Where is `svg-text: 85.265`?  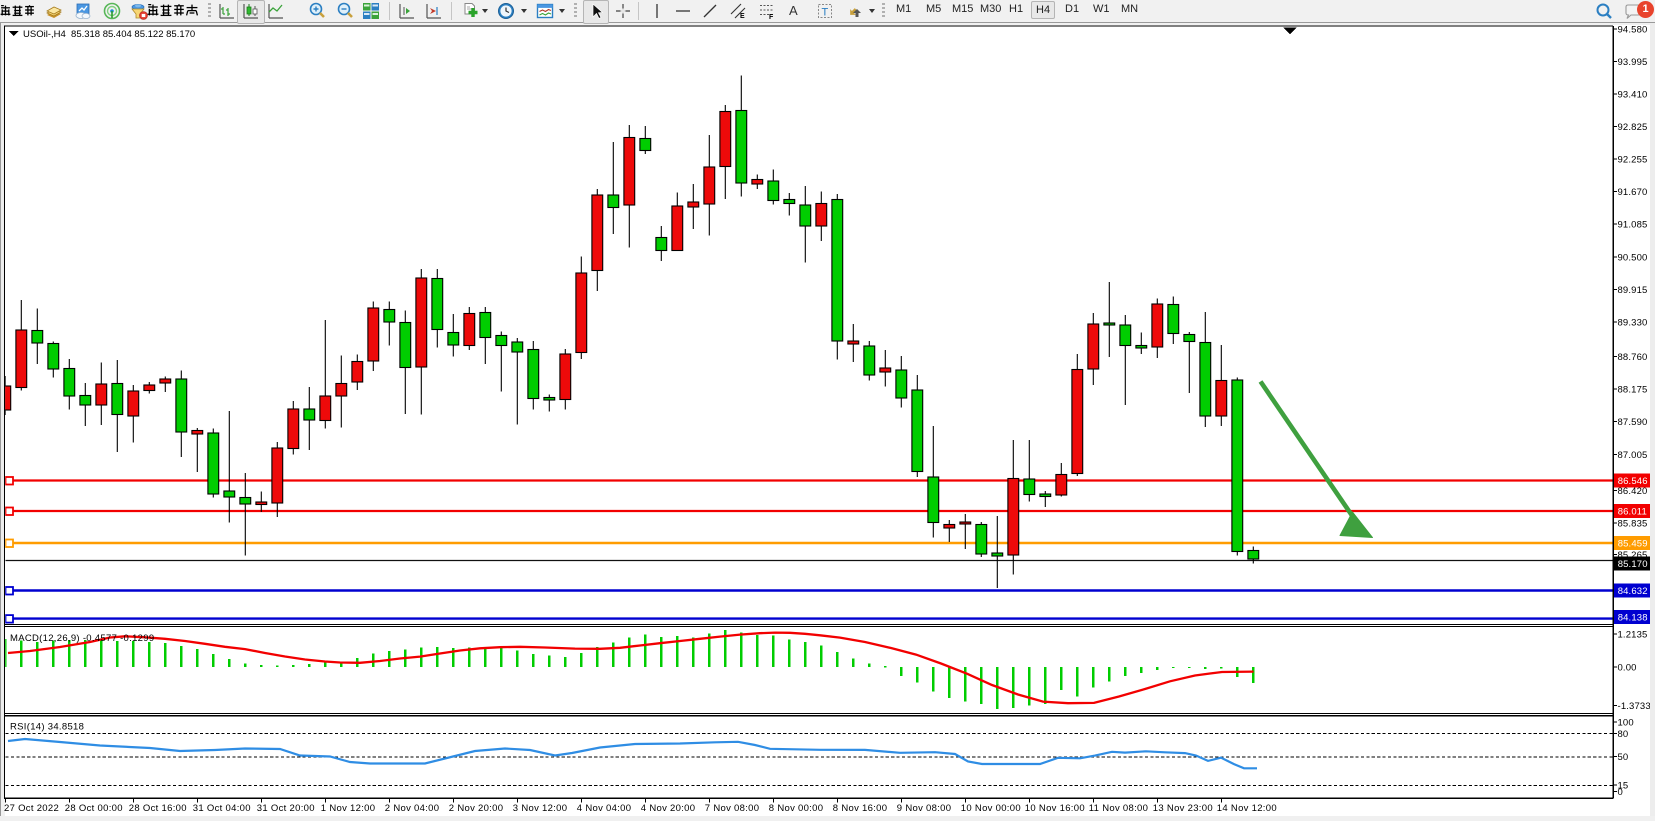 svg-text: 85.265 is located at coordinates (1633, 555).